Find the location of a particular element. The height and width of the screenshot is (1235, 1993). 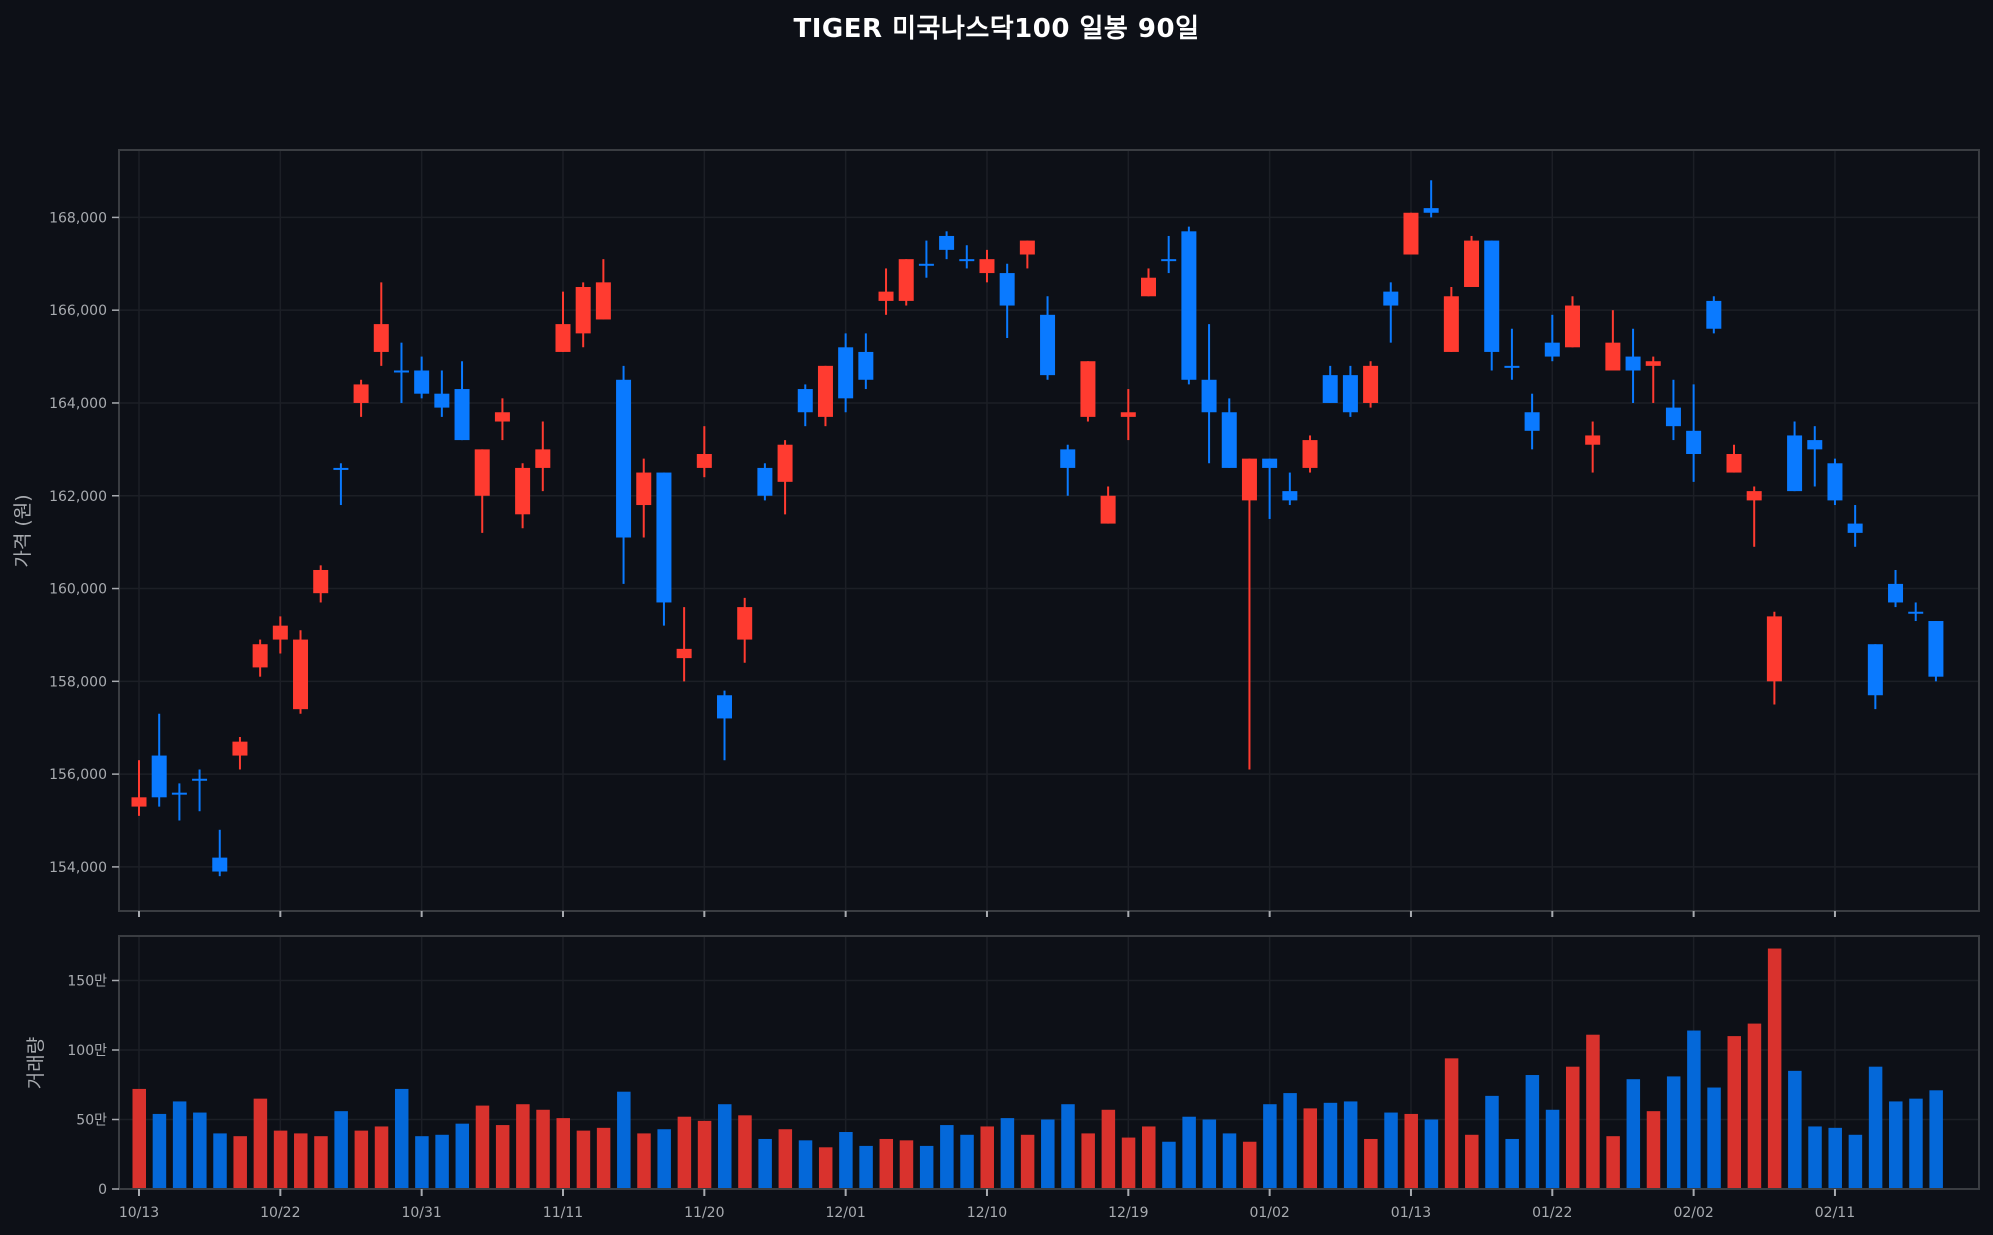

x-tick-label: 10/13 is located at coordinates (139, 1213).